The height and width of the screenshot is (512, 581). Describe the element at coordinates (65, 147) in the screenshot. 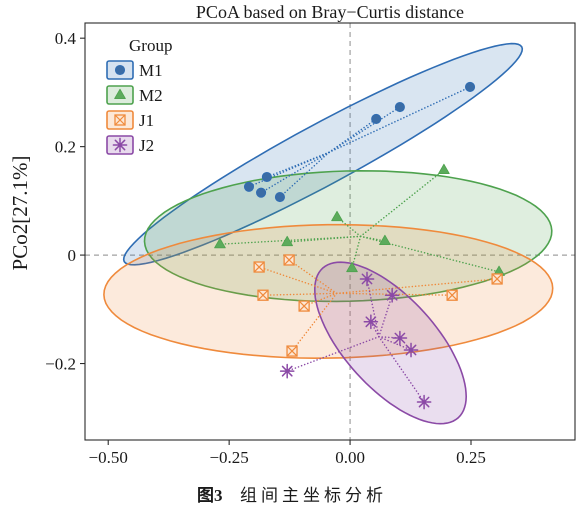

I see `y-tick-label: 0.2` at that location.